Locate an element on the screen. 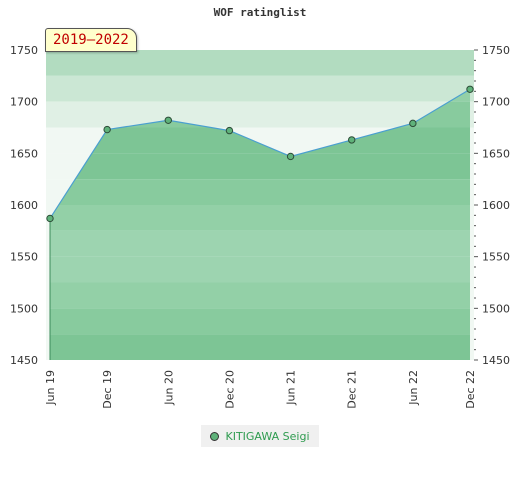 This screenshot has height=480, width=520. legend-label: KITIGAWA Seigi is located at coordinates (267, 436).